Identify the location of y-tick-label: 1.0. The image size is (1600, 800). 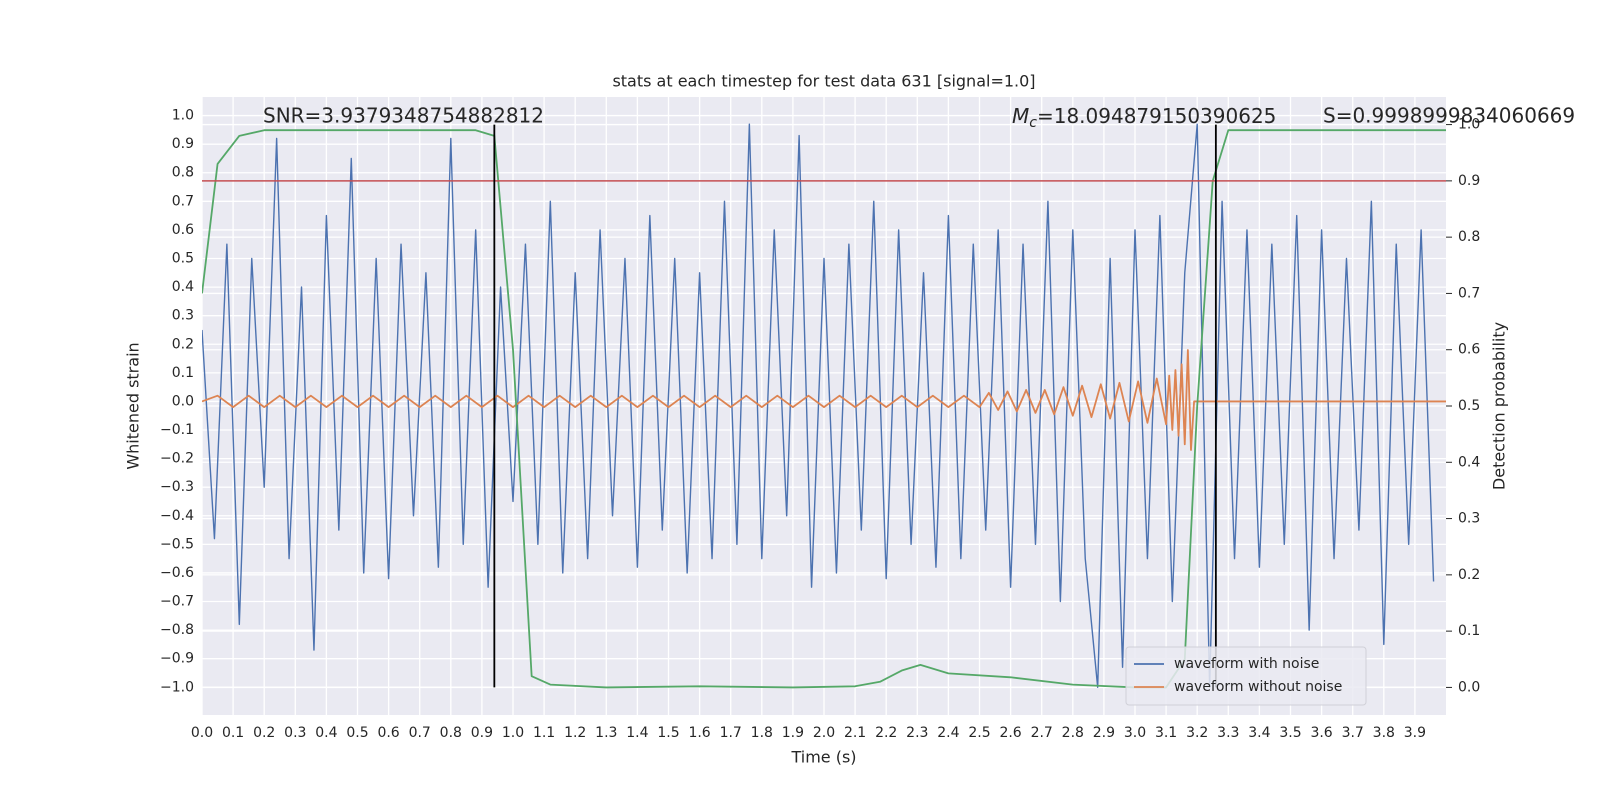
(183, 116).